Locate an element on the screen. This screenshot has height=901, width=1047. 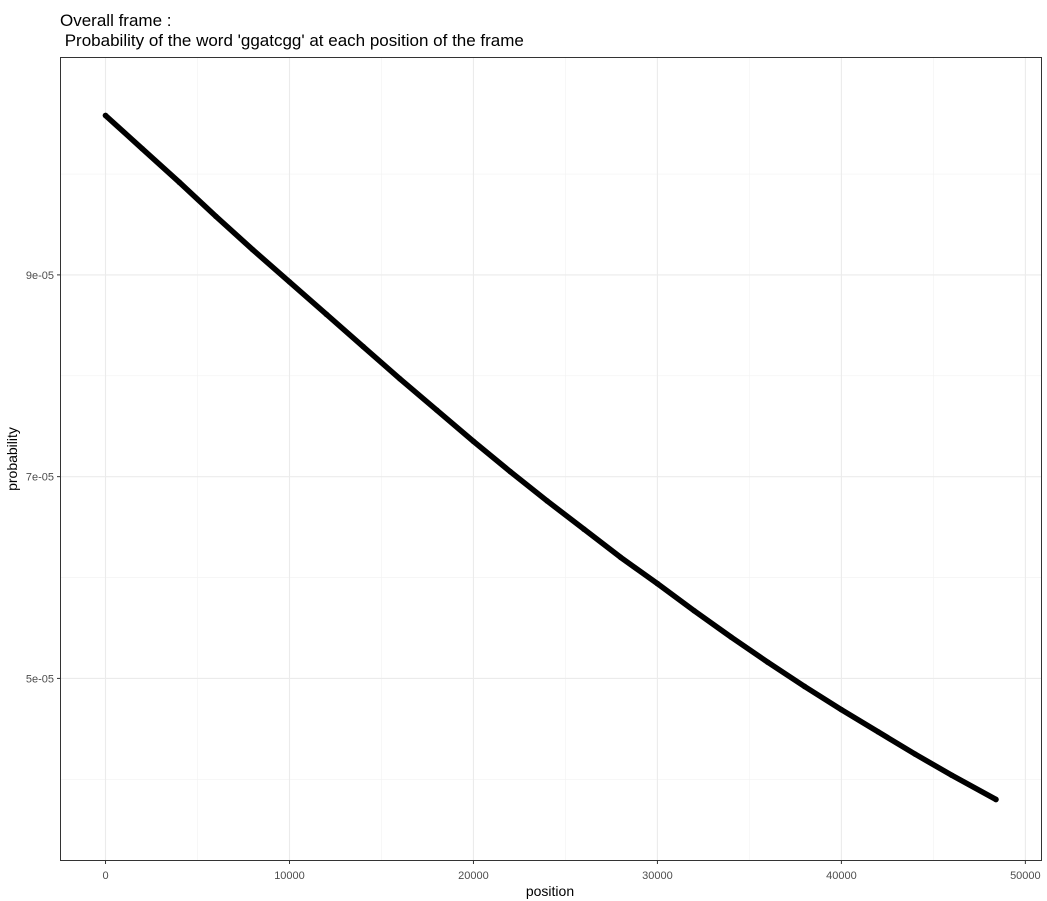
y-tick-label: 9e-05 is located at coordinates (40, 276).